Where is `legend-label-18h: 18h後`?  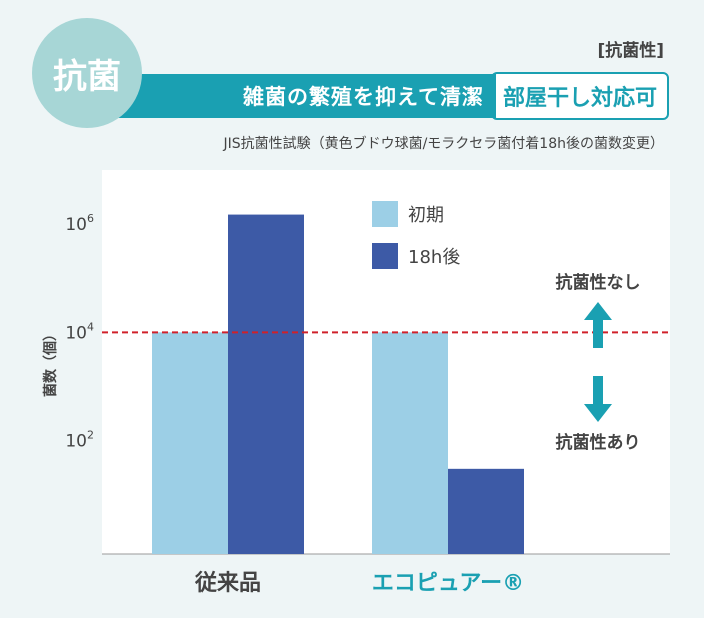 legend-label-18h: 18h後 is located at coordinates (434, 257).